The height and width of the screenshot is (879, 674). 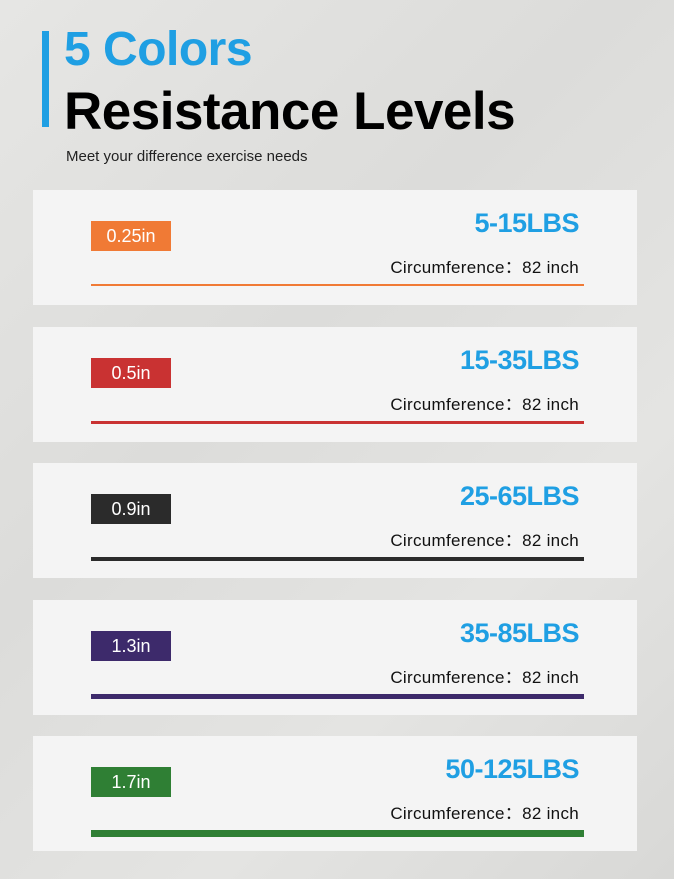 What do you see at coordinates (526, 223) in the screenshot?
I see `resistance-range: 5-15LBS` at bounding box center [526, 223].